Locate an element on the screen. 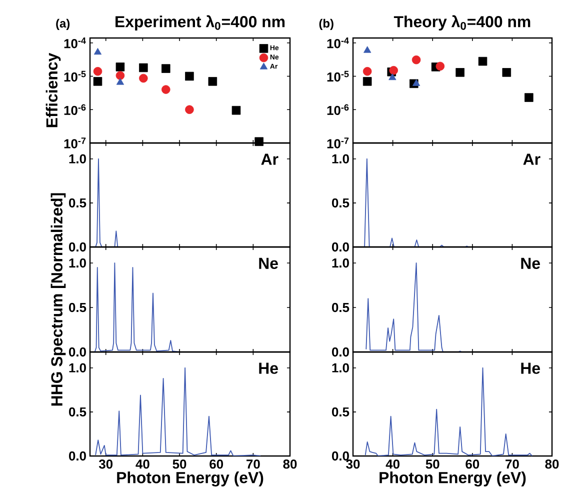  text: (a) is located at coordinates (63, 24).